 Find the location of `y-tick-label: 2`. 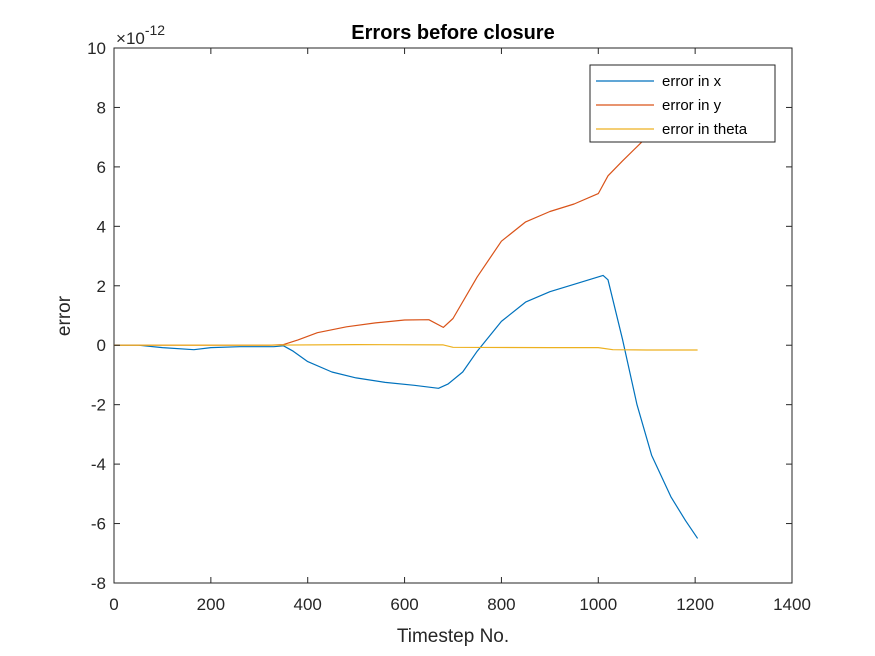

y-tick-label: 2 is located at coordinates (101, 286).